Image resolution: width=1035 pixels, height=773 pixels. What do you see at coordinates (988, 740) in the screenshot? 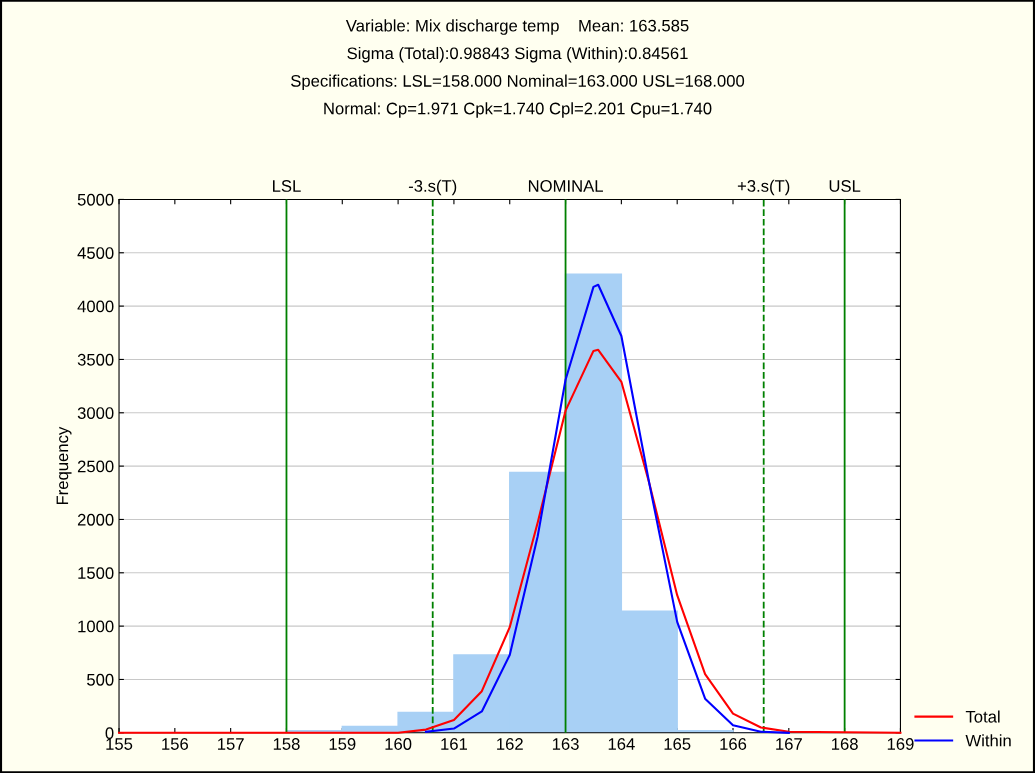
I see `legend-label: Within` at bounding box center [988, 740].